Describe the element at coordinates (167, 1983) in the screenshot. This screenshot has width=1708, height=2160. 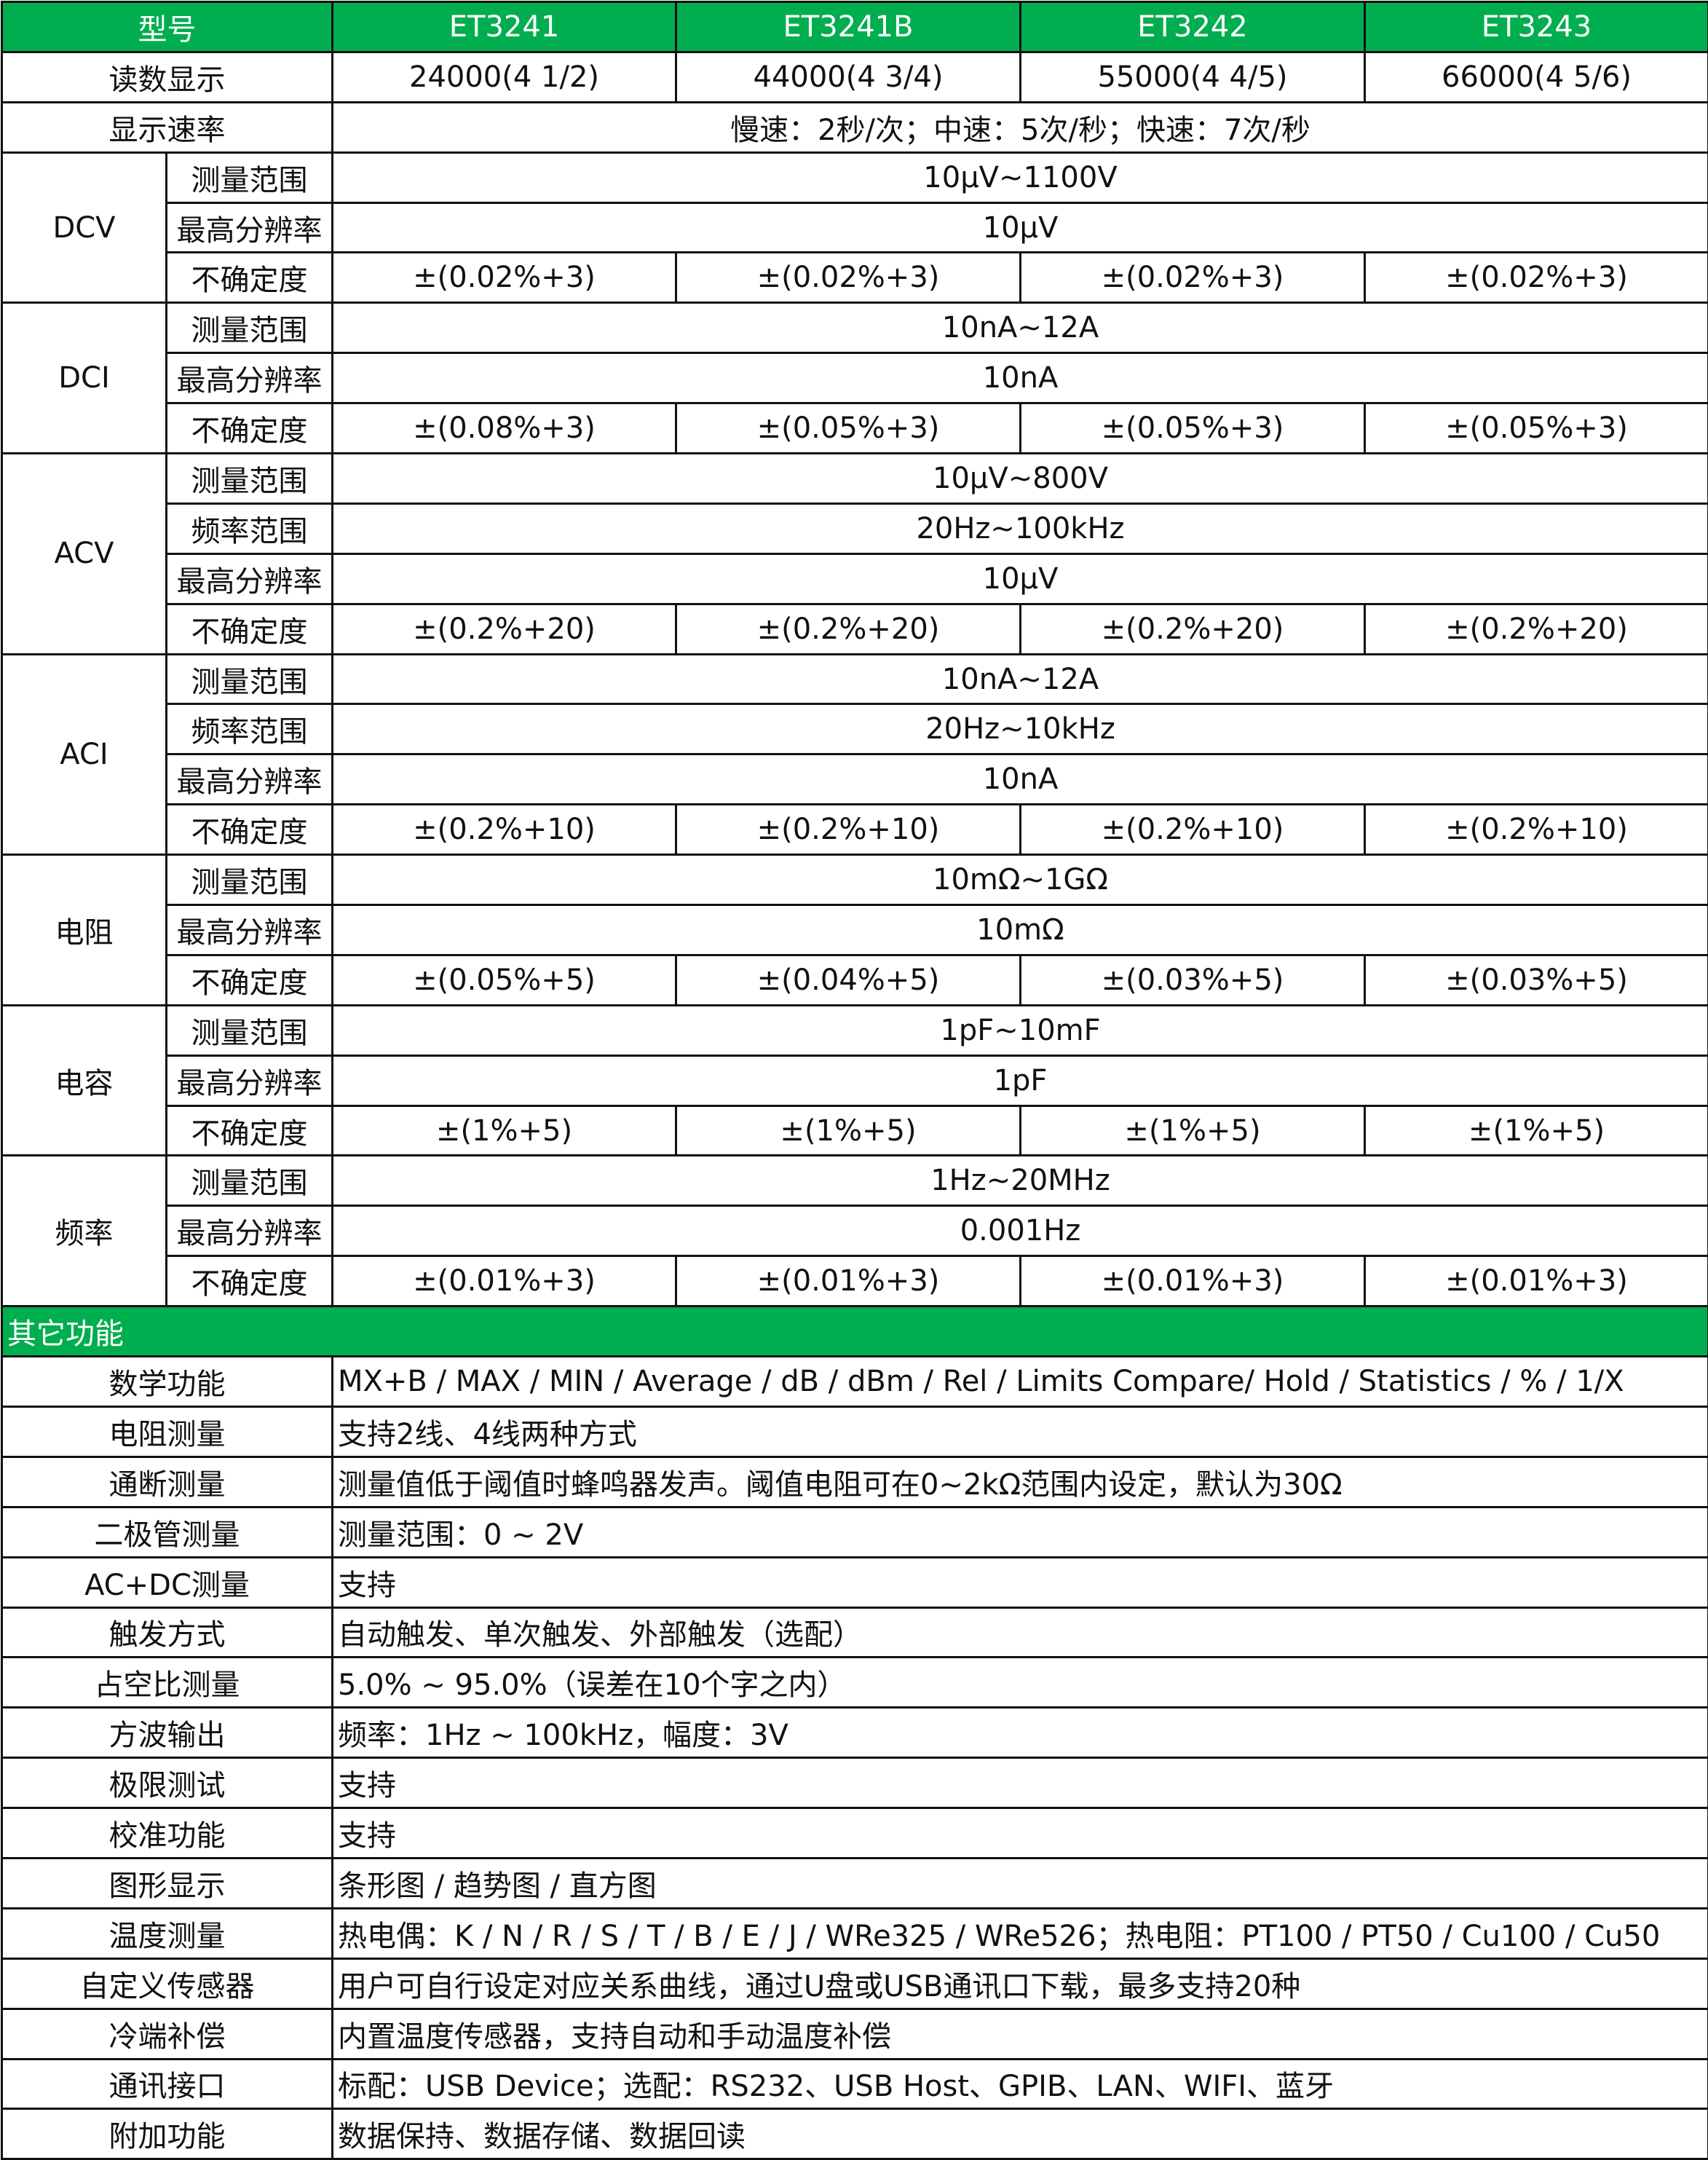
I see `feature-label: 自定义传感器` at that location.